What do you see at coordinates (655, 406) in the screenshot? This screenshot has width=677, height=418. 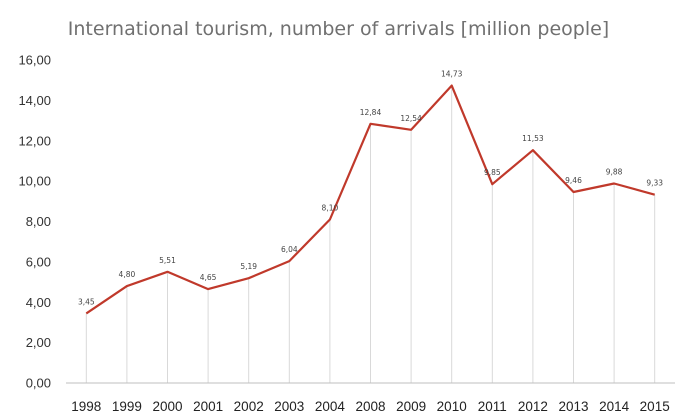 I see `x-tick-label: 2015` at bounding box center [655, 406].